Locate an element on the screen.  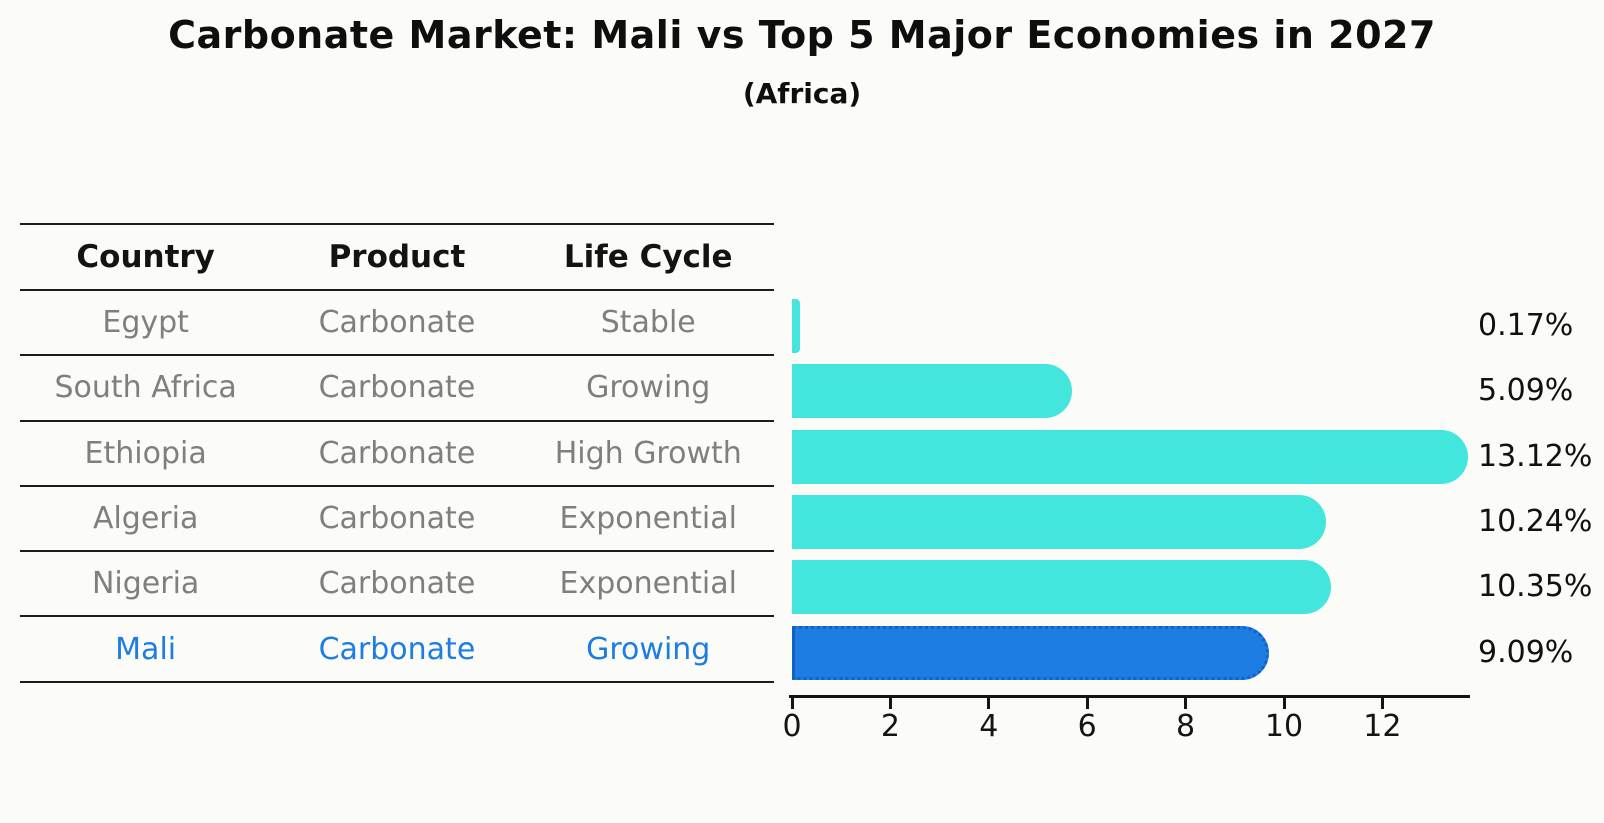
table-header-row: Country Product Life Cycle is located at coordinates (397, 257).